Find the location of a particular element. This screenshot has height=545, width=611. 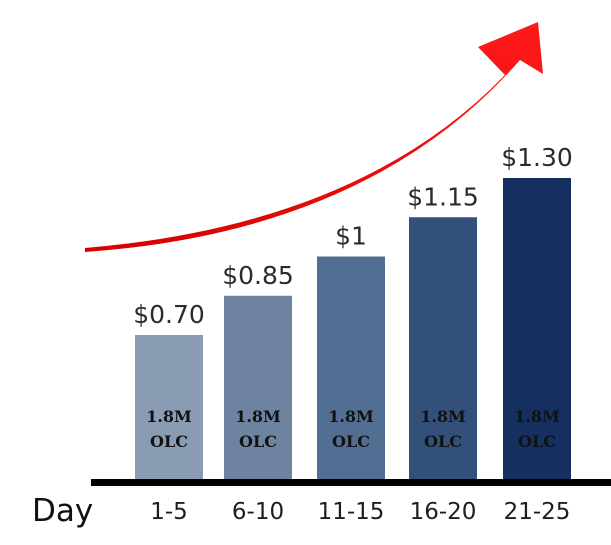

bar-value-label: $1.30 is located at coordinates (537, 157).